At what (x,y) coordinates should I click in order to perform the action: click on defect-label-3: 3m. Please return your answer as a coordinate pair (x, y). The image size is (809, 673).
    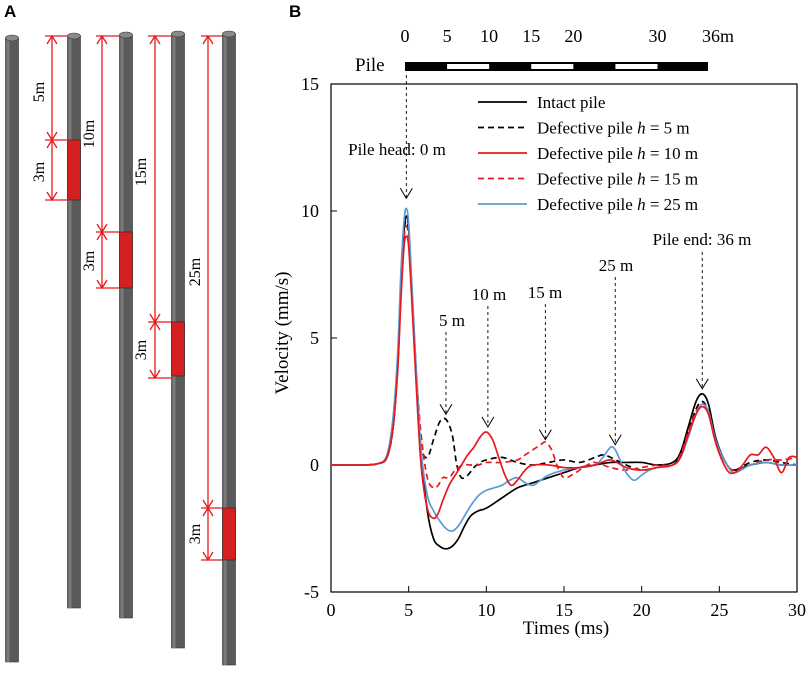
    Looking at the image, I should click on (141, 349).